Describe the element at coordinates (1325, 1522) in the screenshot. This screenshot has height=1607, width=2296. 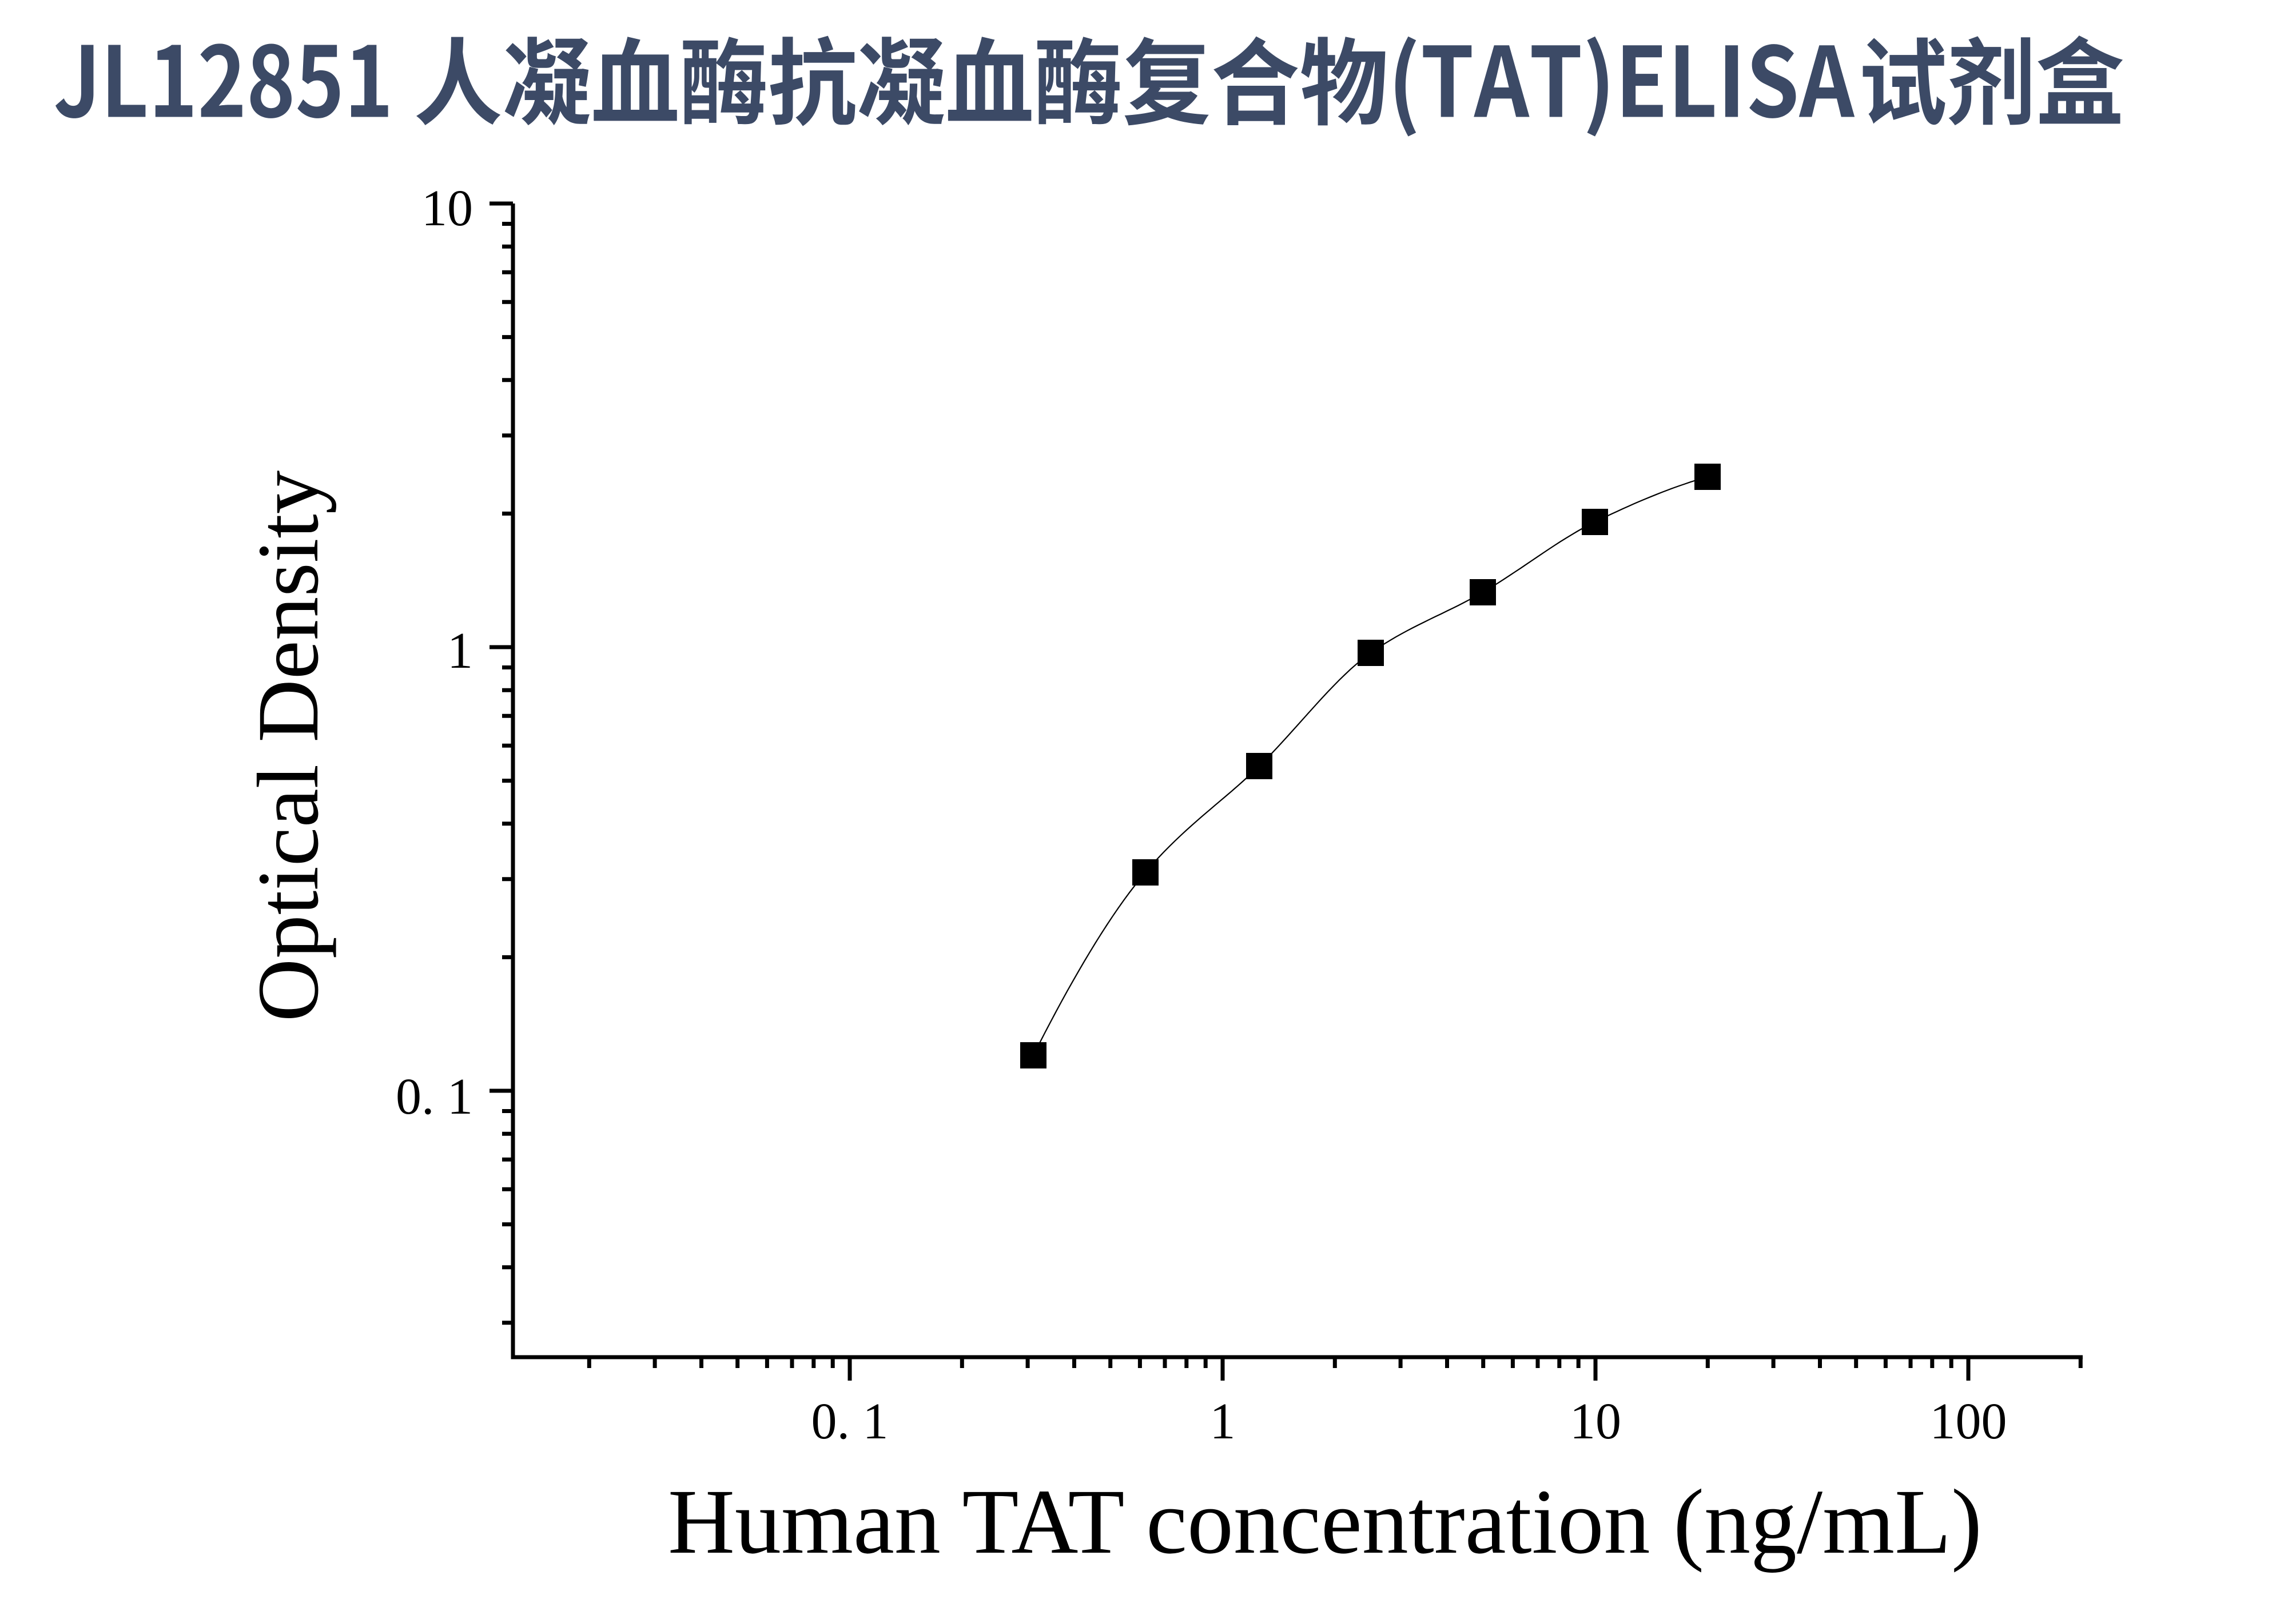
I see `svg-text:Human TAT concentration (ng/mL: Human TAT concentration (ng/mL)` at that location.